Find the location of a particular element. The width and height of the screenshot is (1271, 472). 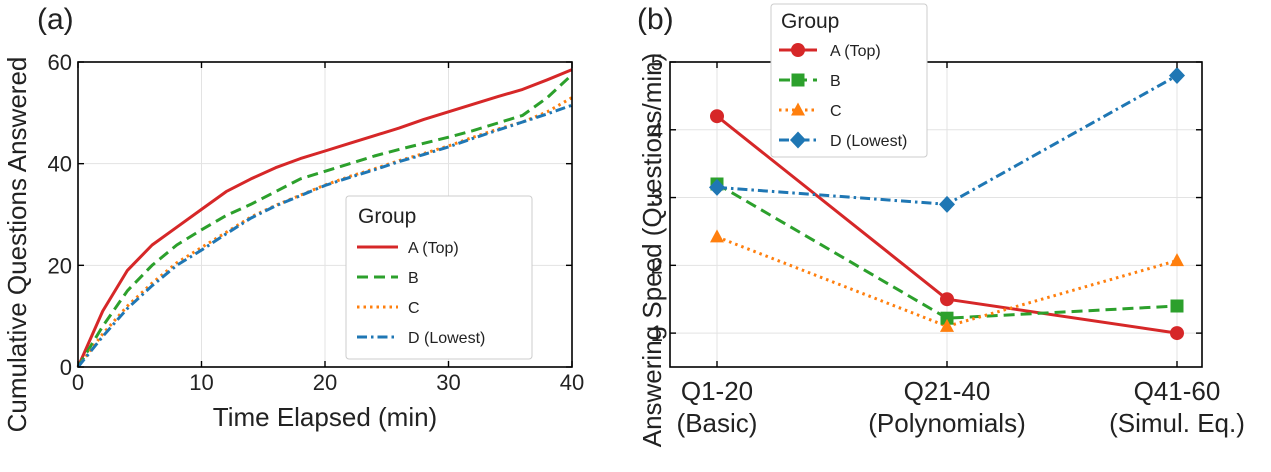

tick-label-x-1-line-0: Q21-40 is located at coordinates (947, 391).